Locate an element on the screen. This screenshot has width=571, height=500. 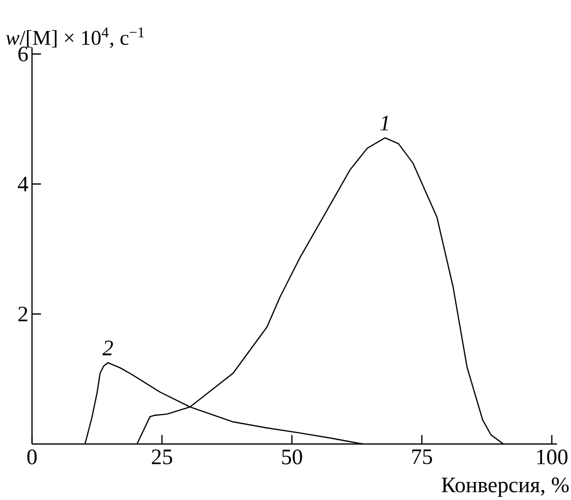
y-tick-label: 4 is located at coordinates (23, 184).